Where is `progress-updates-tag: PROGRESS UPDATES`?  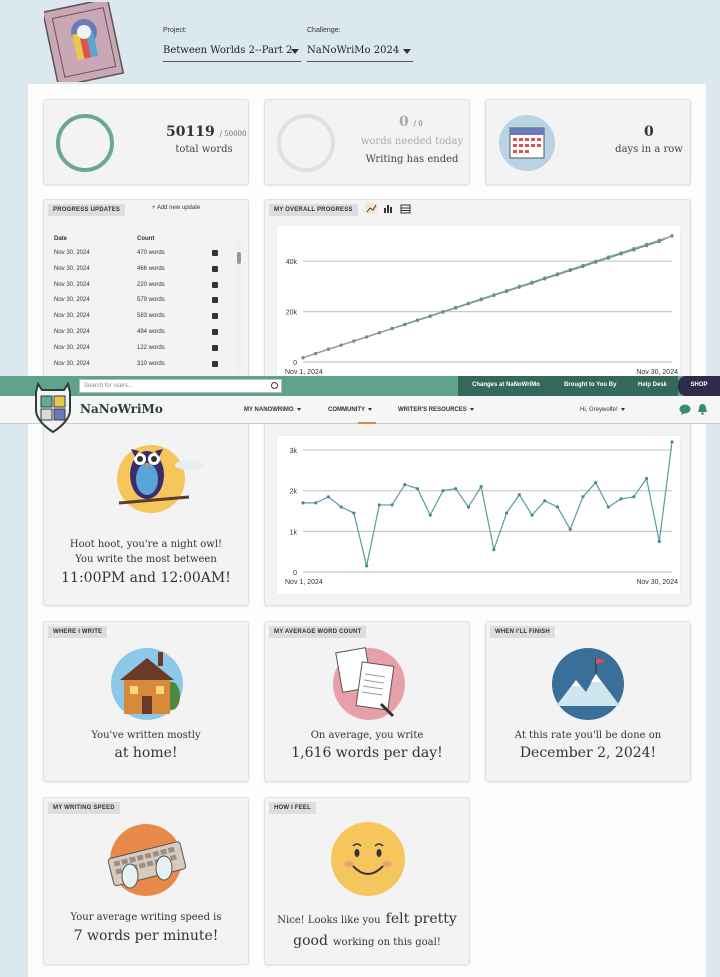
progress-updates-tag: PROGRESS UPDATES is located at coordinates (87, 210).